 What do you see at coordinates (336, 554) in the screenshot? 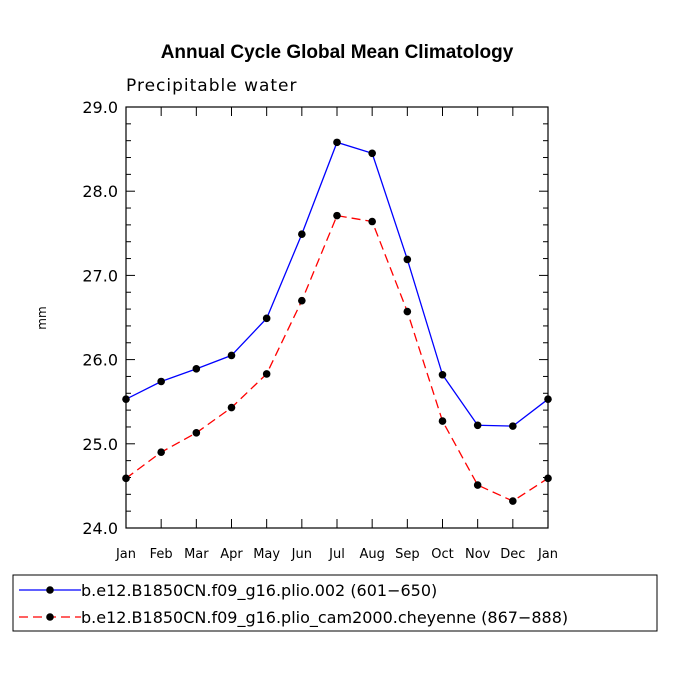
I see `x-tick-label: Jul` at bounding box center [336, 554].